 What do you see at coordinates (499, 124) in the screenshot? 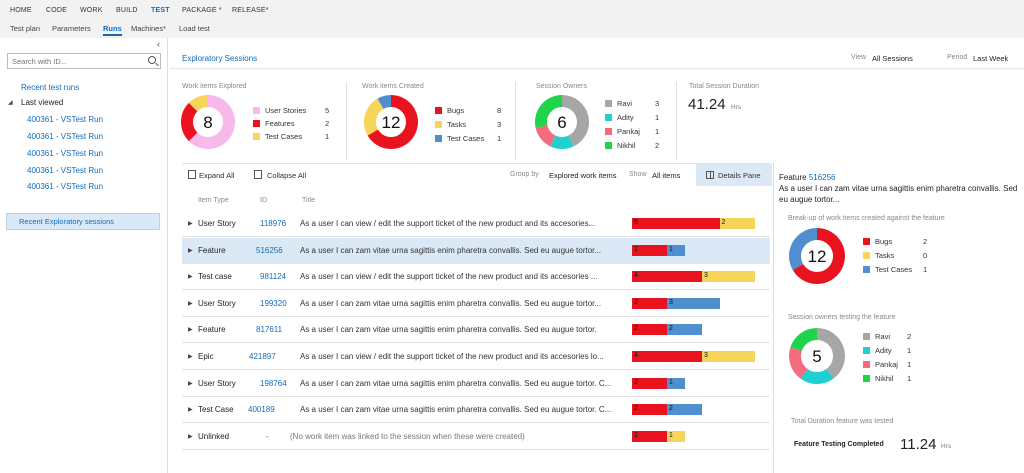
I see `legend-count: 3` at bounding box center [499, 124].